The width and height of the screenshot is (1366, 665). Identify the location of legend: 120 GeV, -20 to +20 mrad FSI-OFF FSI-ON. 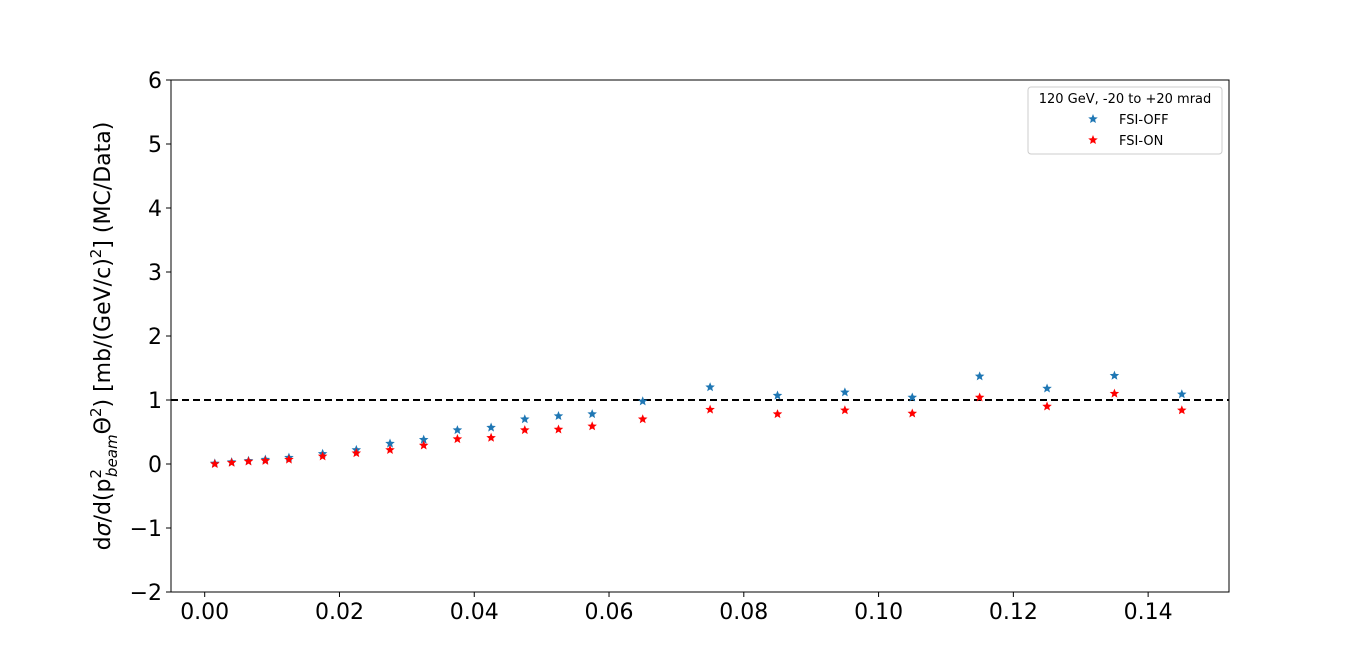
(1125, 120).